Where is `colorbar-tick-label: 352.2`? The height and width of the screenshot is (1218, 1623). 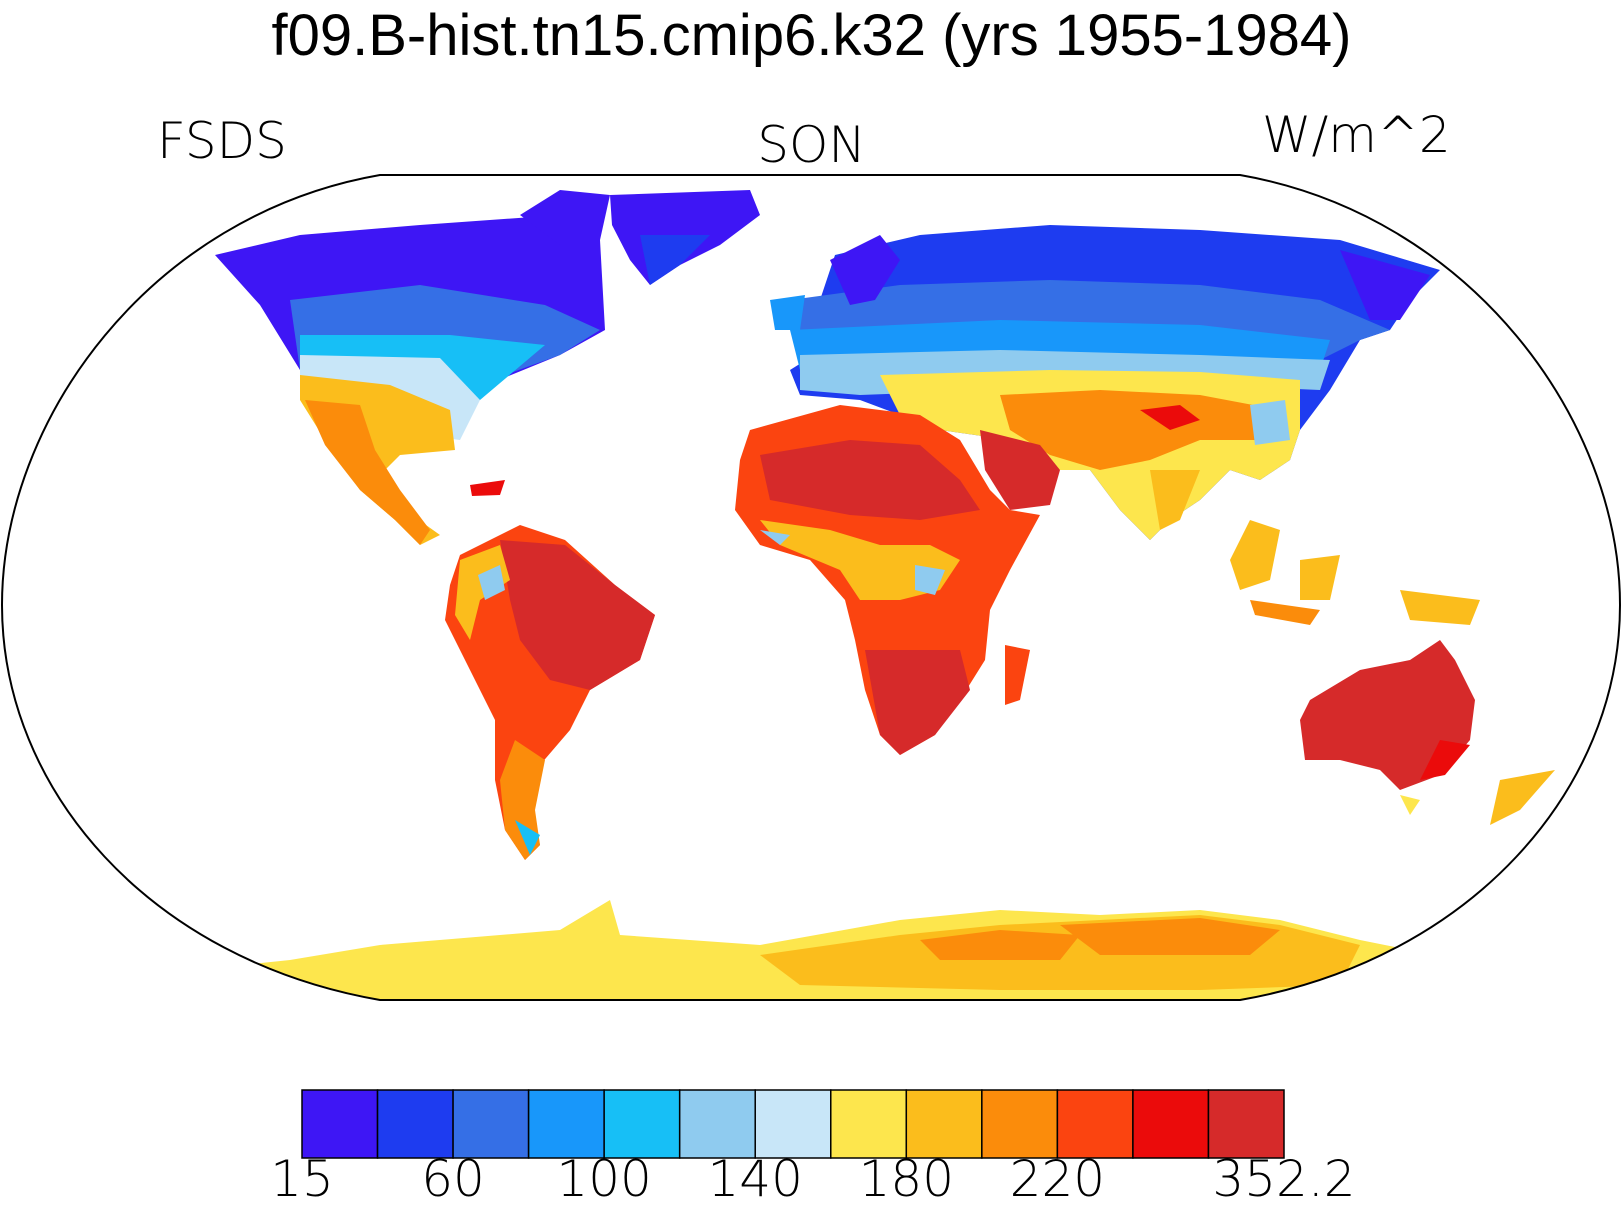 colorbar-tick-label: 352.2 is located at coordinates (1283, 1179).